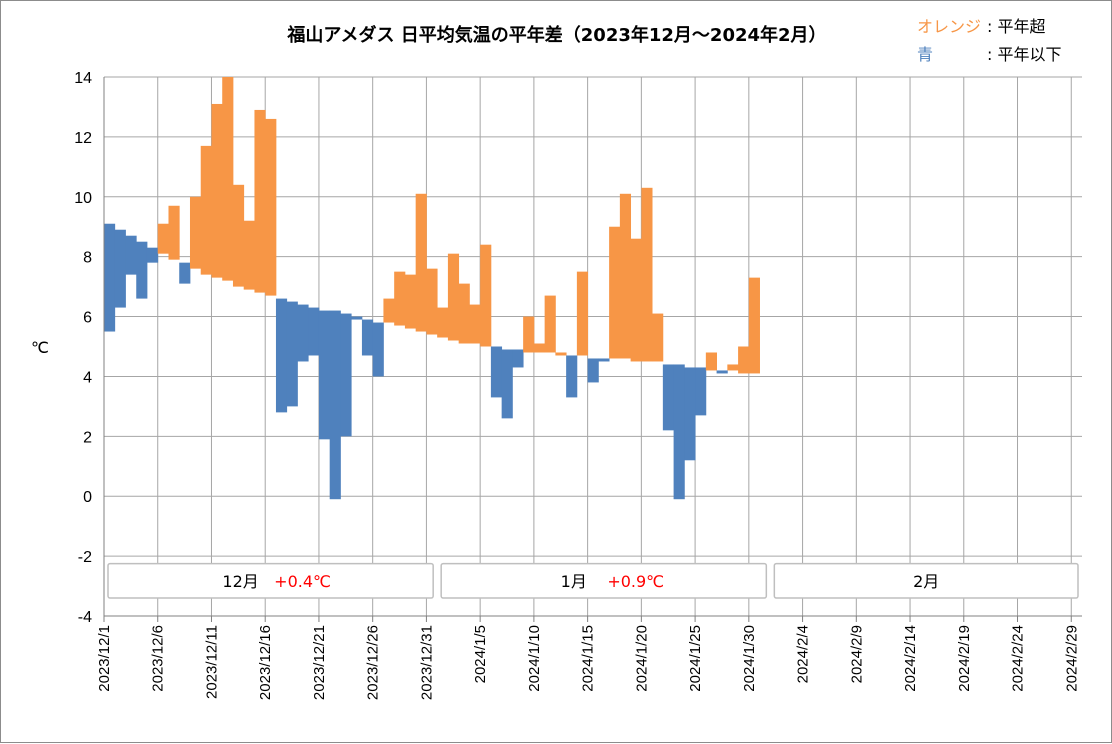  What do you see at coordinates (40, 348) in the screenshot?
I see `y-axis-label: ℃` at bounding box center [40, 348].